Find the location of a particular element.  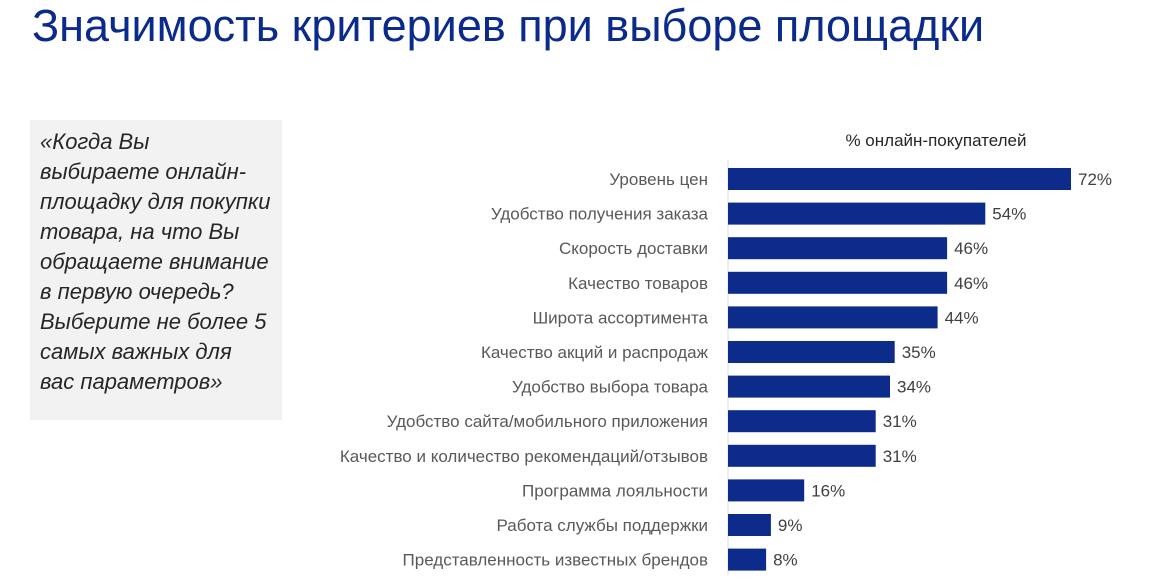

category-label: Представленность известных брендов is located at coordinates (555, 560).